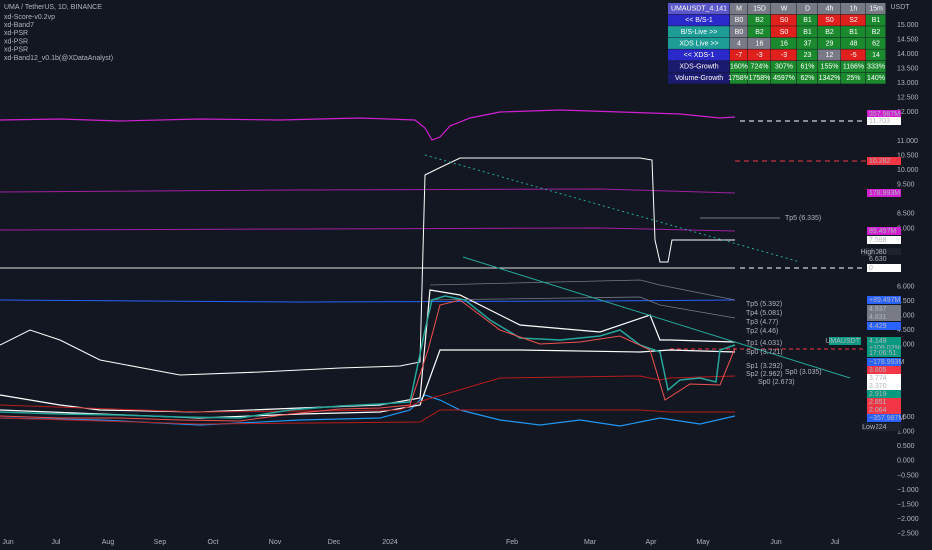 The width and height of the screenshot is (932, 550). I want to click on level-annotation: Sp1 (3.292), so click(764, 366).